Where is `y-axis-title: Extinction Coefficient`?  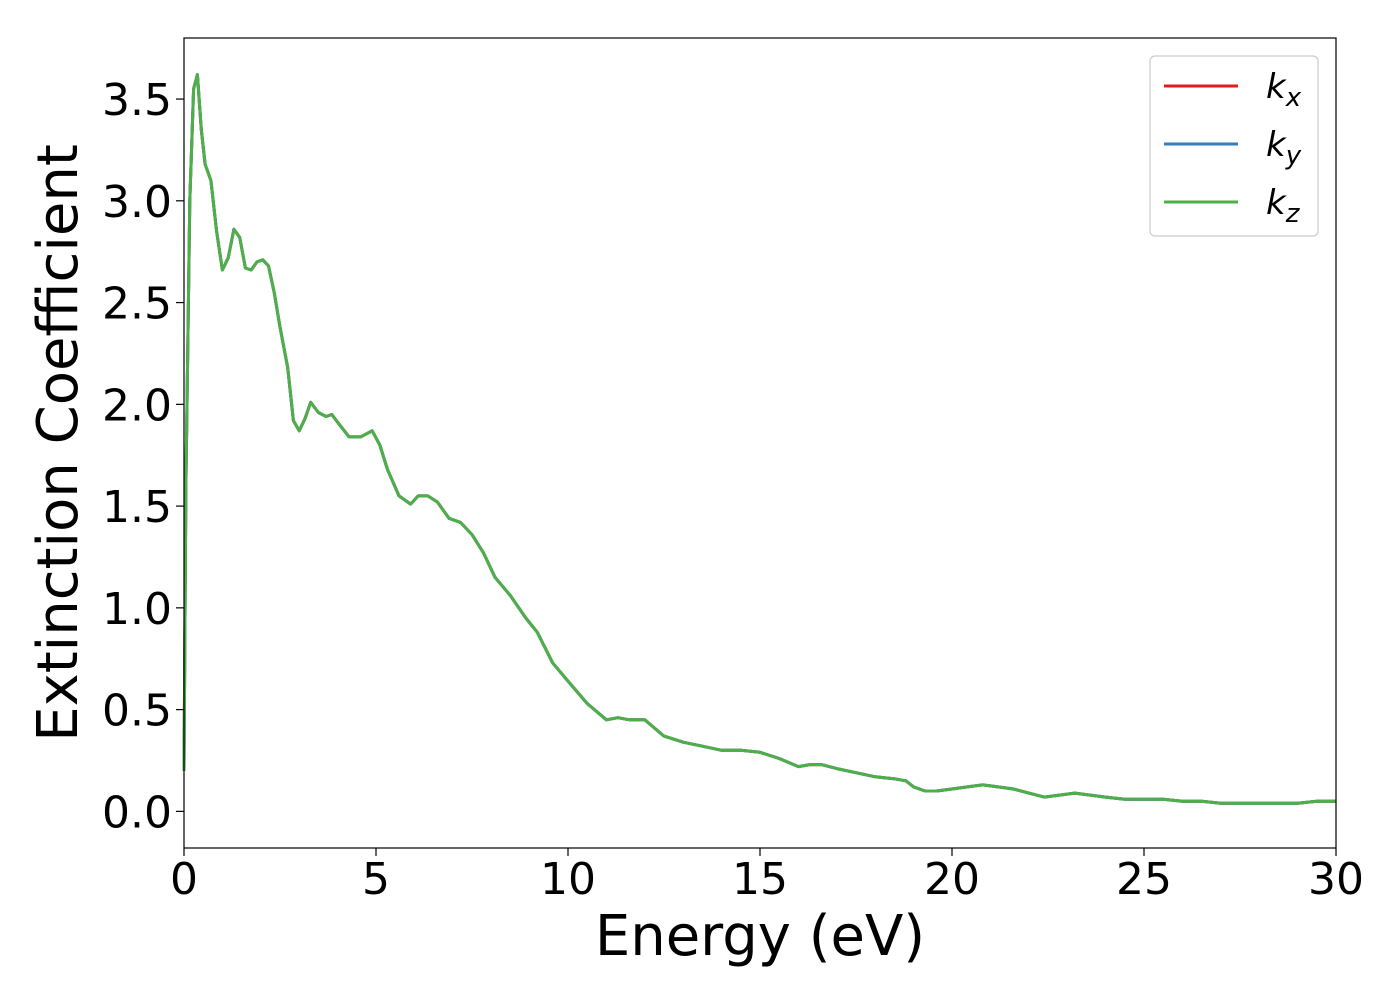
y-axis-title: Extinction Coefficient is located at coordinates (58, 443).